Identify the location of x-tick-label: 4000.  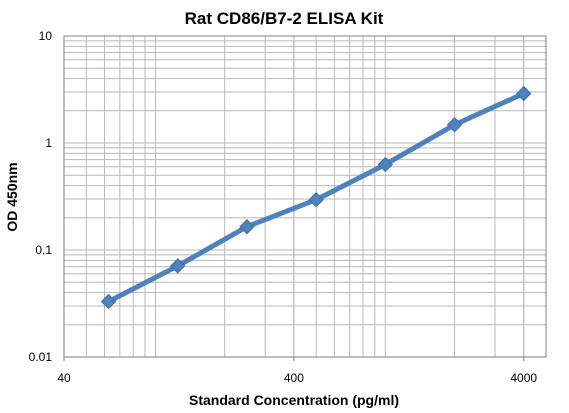
(523, 378).